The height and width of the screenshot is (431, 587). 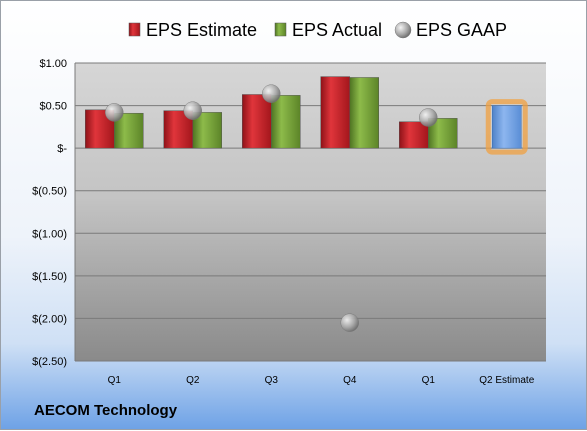 What do you see at coordinates (49, 277) in the screenshot?
I see `y-tick-label: $(1.50)` at bounding box center [49, 277].